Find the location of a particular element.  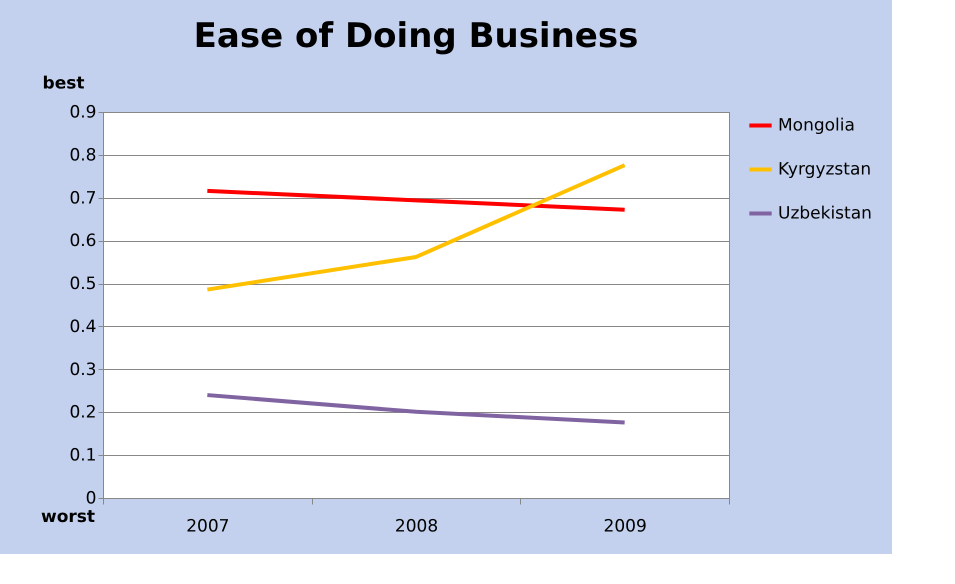

legend-label: Uzbekistan is located at coordinates (825, 214).